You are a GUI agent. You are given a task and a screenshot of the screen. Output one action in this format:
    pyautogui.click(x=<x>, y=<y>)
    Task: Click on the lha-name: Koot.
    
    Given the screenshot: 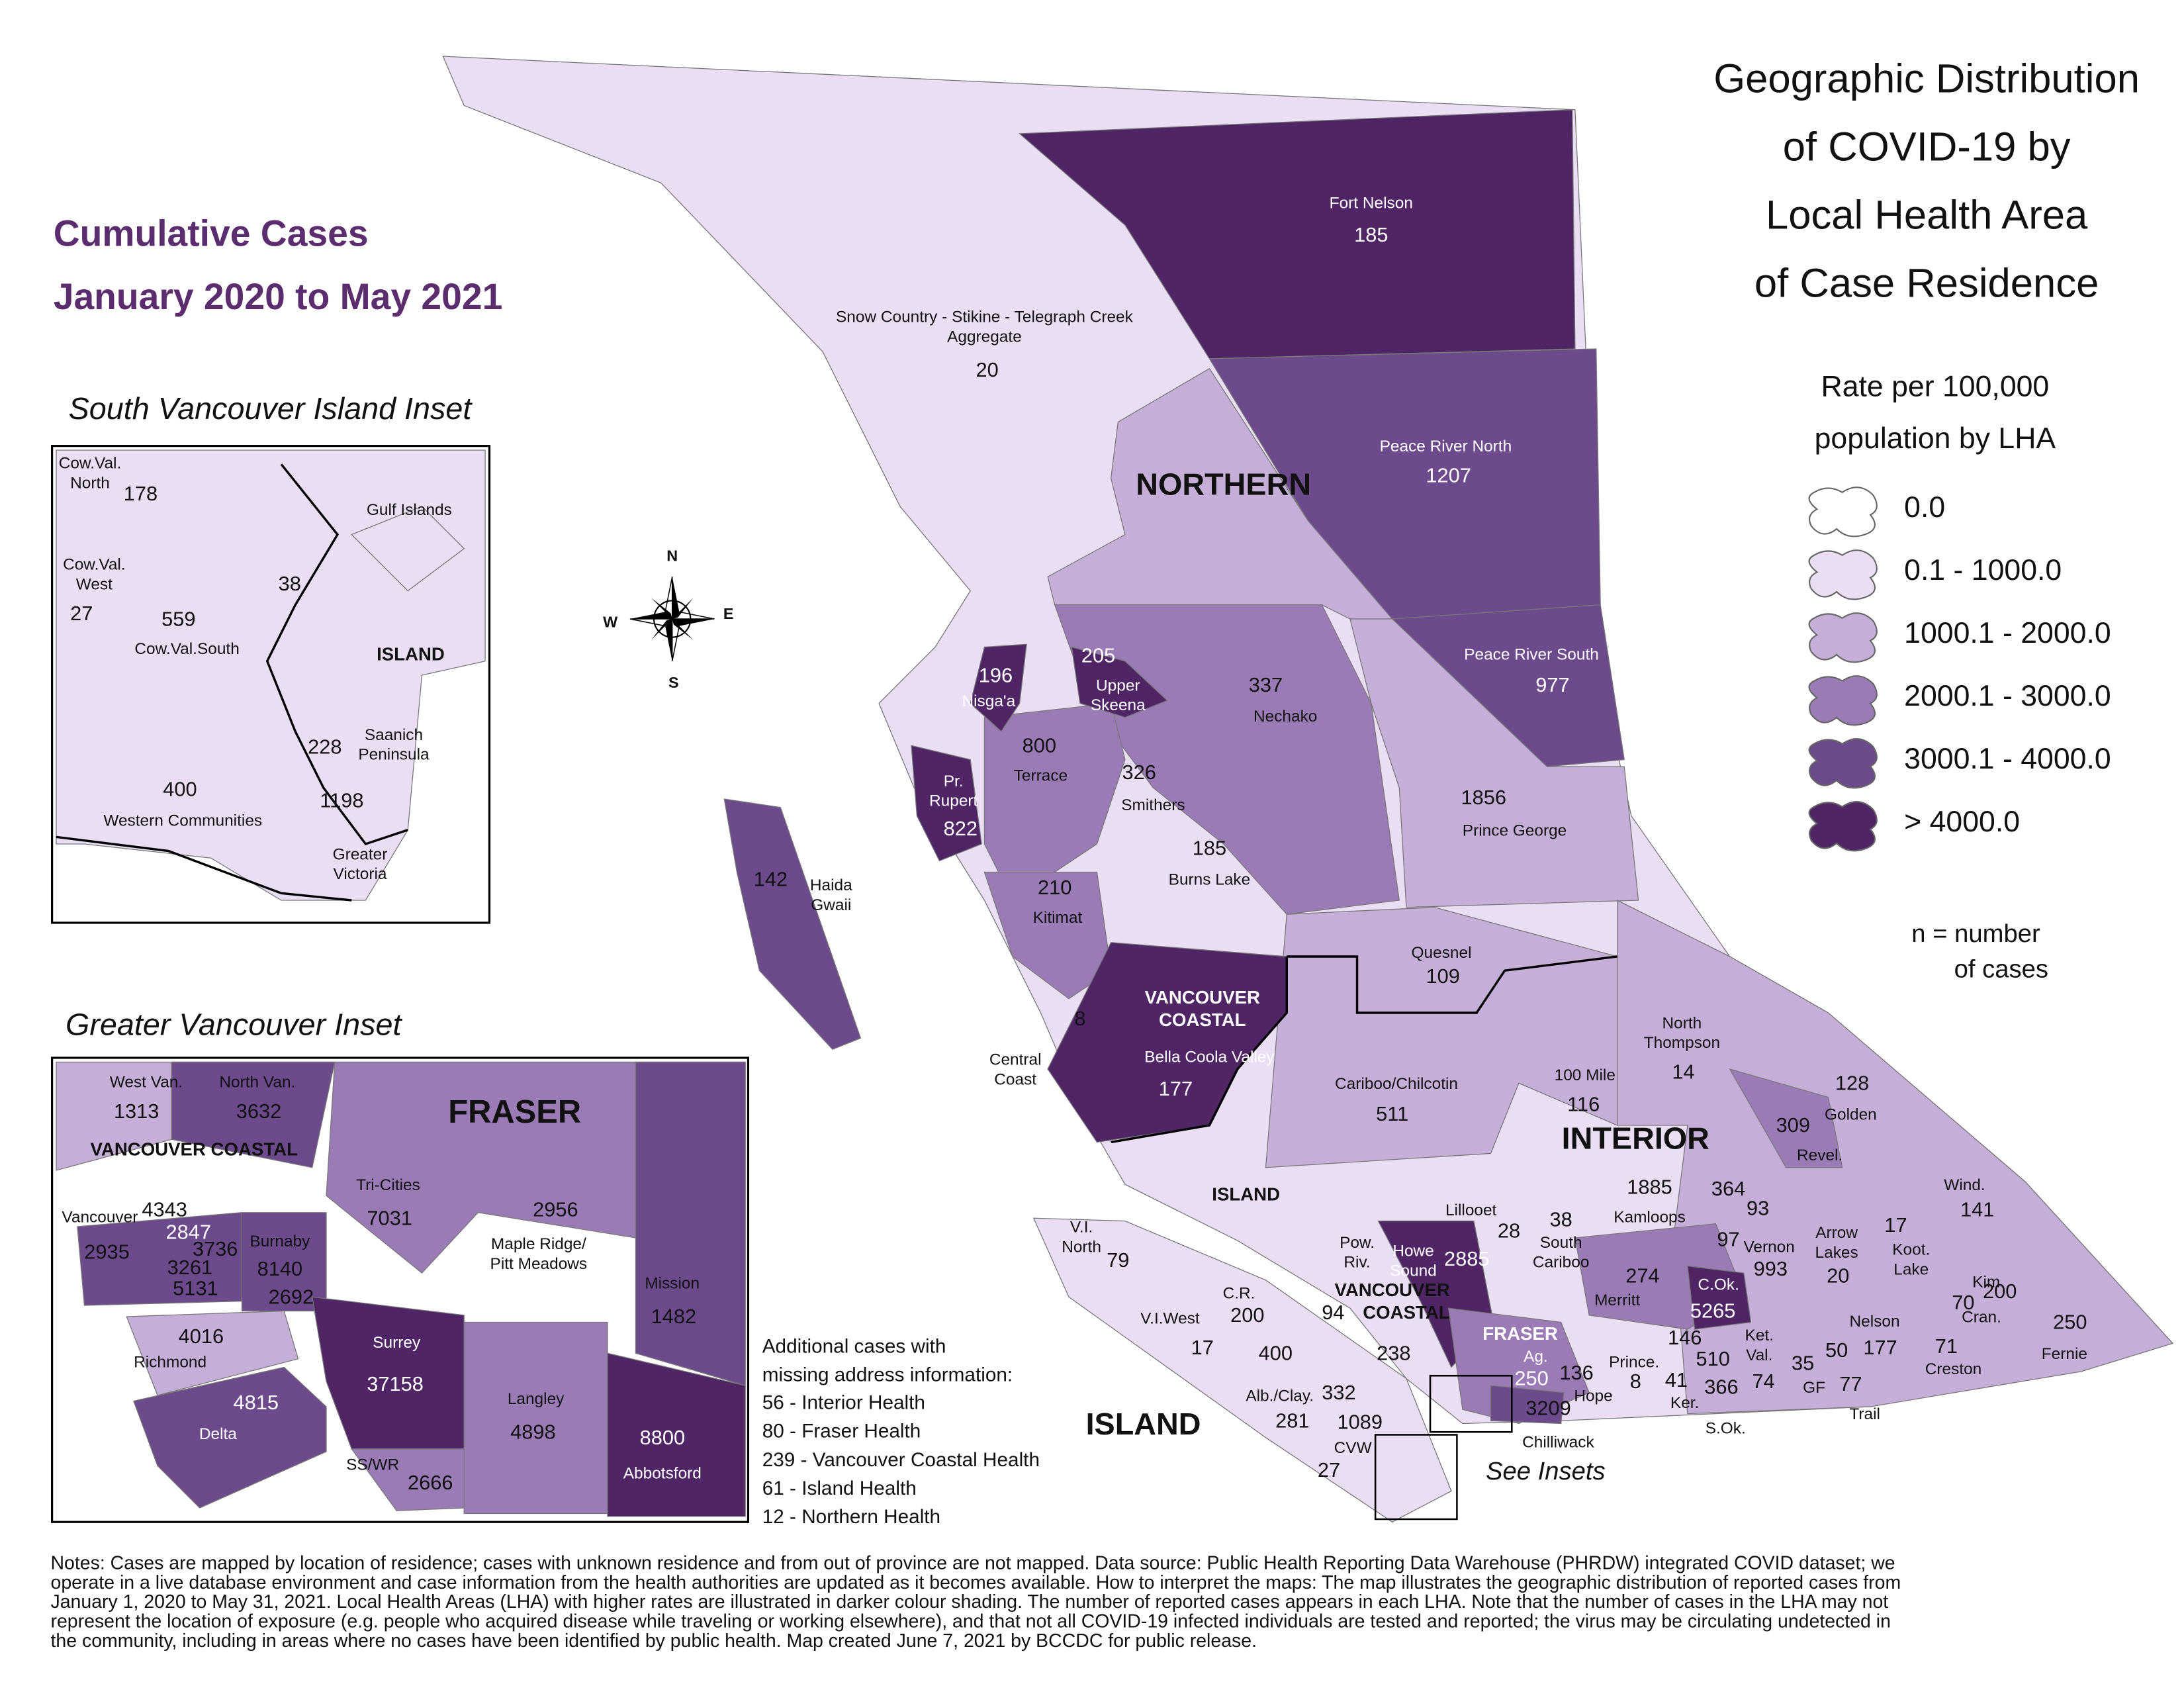 What is the action you would take?
    pyautogui.click(x=1911, y=1250)
    